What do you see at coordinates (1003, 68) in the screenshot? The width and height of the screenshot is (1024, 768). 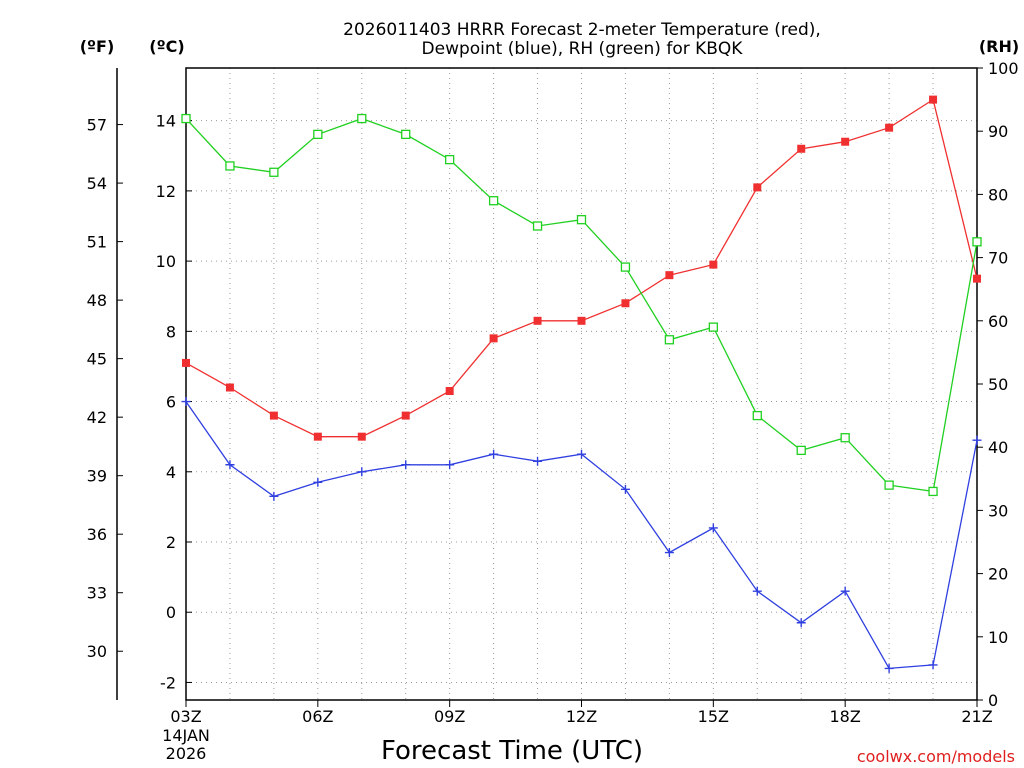 I see `rh-tick-label: 100` at bounding box center [1003, 68].